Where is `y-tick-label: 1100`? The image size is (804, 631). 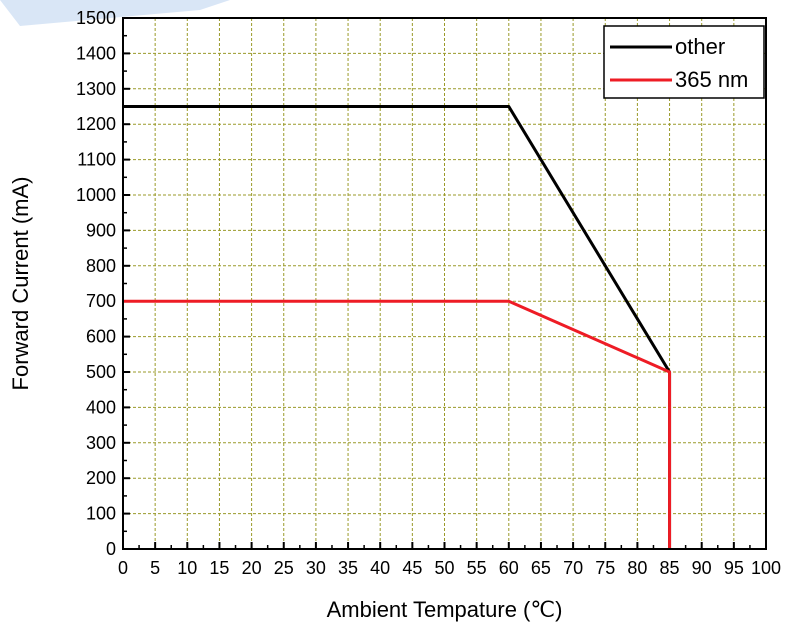
y-tick-label: 1100 is located at coordinates (96, 160).